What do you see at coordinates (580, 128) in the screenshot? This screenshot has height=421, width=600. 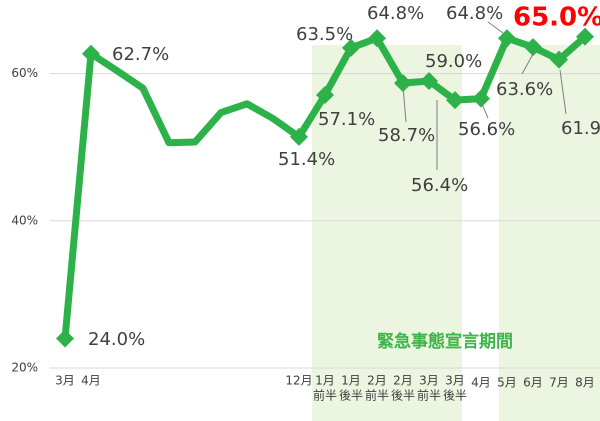 I see `value-label: 61.9%` at bounding box center [580, 128].